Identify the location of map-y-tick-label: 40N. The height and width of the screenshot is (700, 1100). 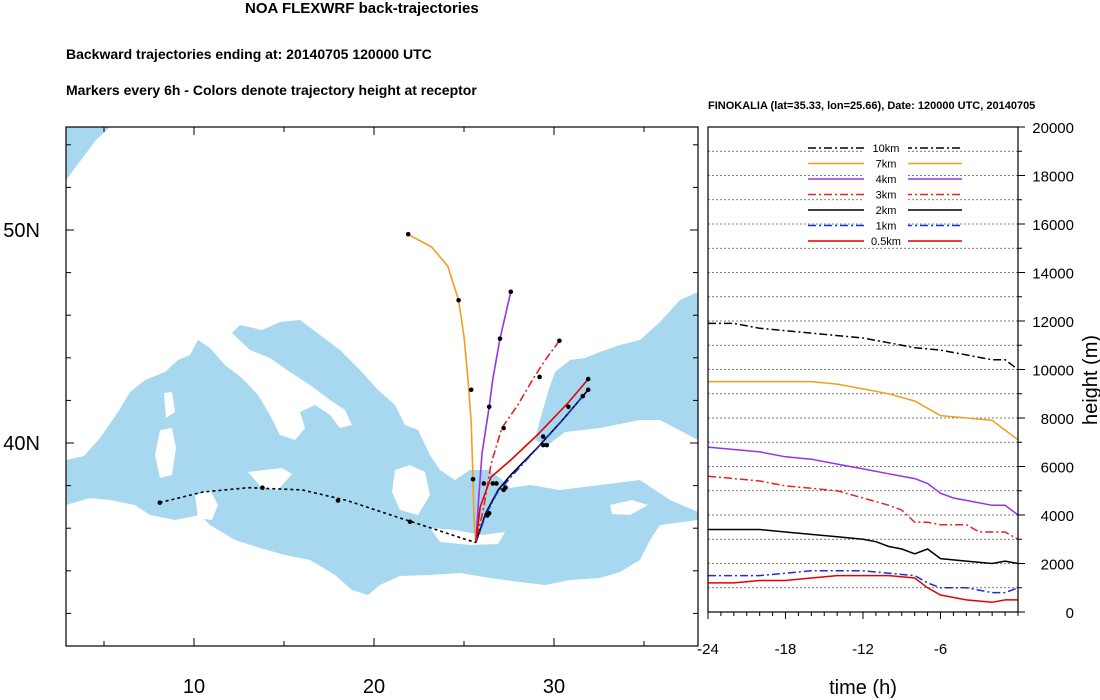
(21, 444).